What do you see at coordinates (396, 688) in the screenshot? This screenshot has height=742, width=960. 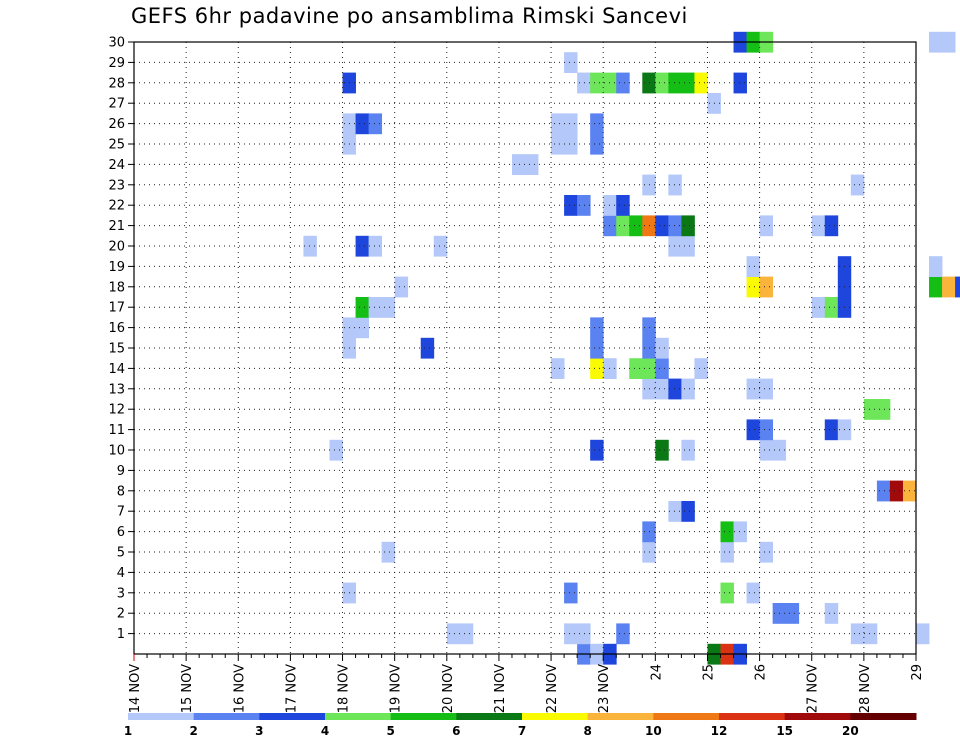 I see `x-tick-label: 19 NOV` at bounding box center [396, 688].